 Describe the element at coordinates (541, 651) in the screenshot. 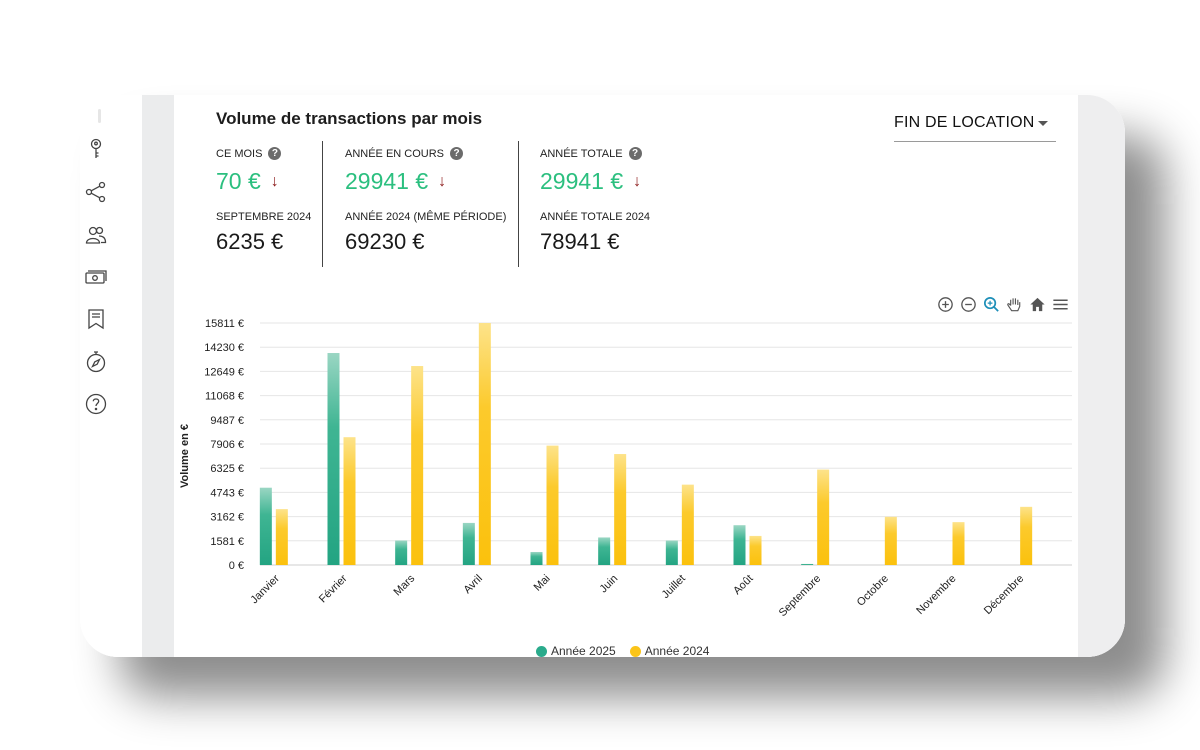

I see `legend-dot-2025` at that location.